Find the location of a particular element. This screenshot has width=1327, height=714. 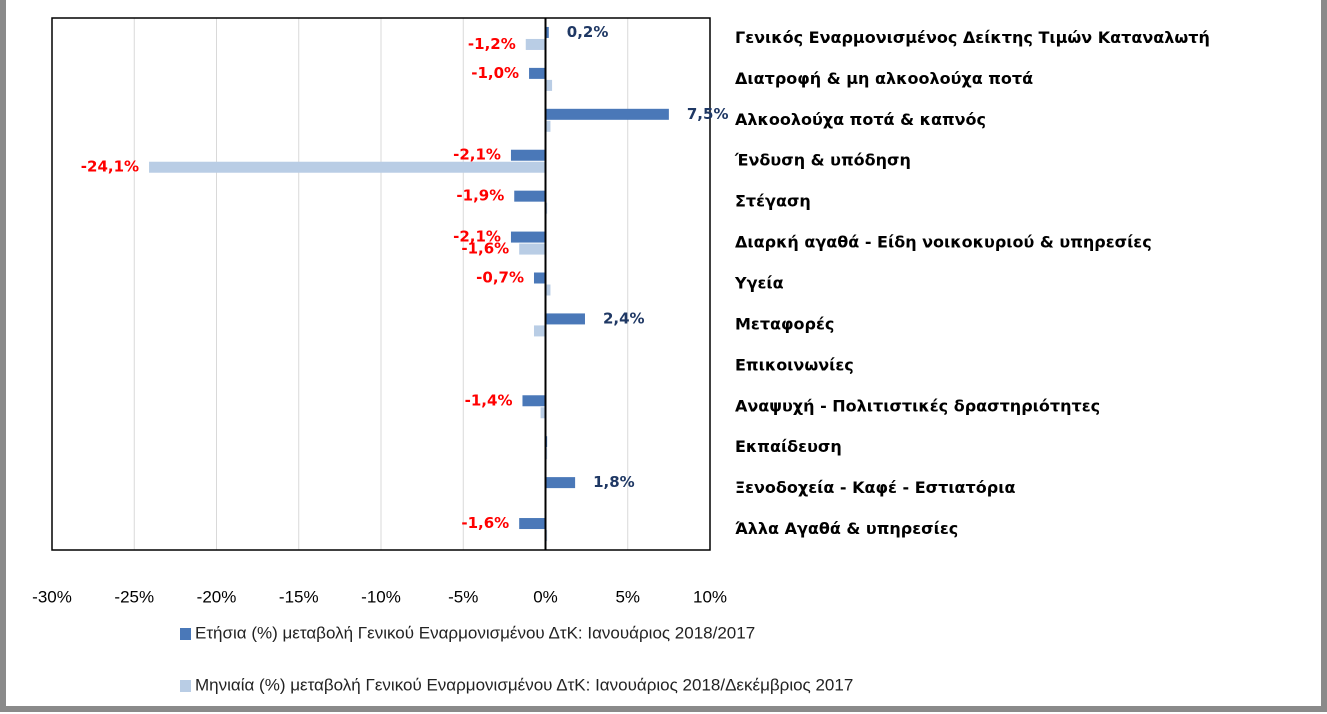

data-label: 7,5% is located at coordinates (708, 114).